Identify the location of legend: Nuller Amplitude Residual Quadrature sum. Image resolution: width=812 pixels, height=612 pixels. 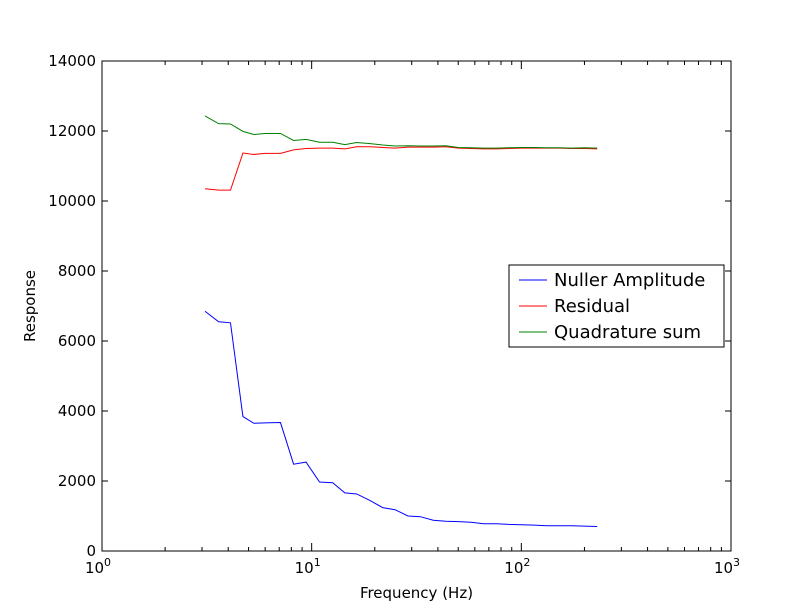
(616, 306).